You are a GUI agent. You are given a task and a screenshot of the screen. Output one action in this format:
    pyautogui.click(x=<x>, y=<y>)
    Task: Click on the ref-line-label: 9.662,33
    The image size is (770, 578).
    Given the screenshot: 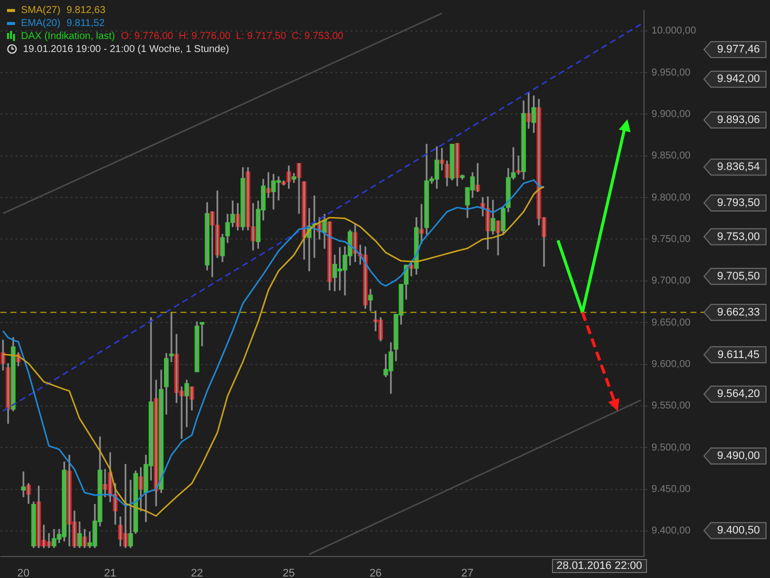 What is the action you would take?
    pyautogui.click(x=738, y=312)
    